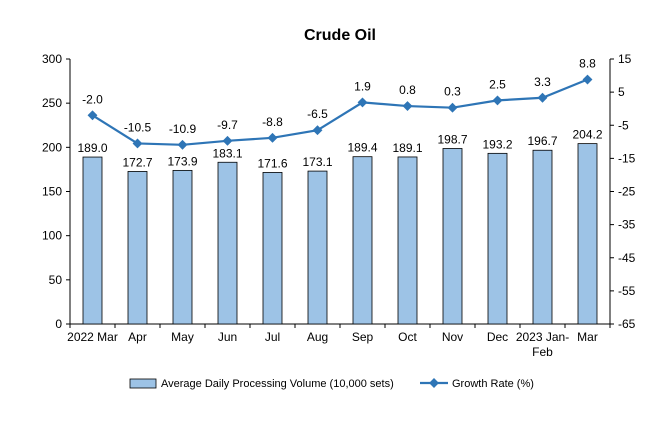  I want to click on bar-data-label: 173.9, so click(182, 161).